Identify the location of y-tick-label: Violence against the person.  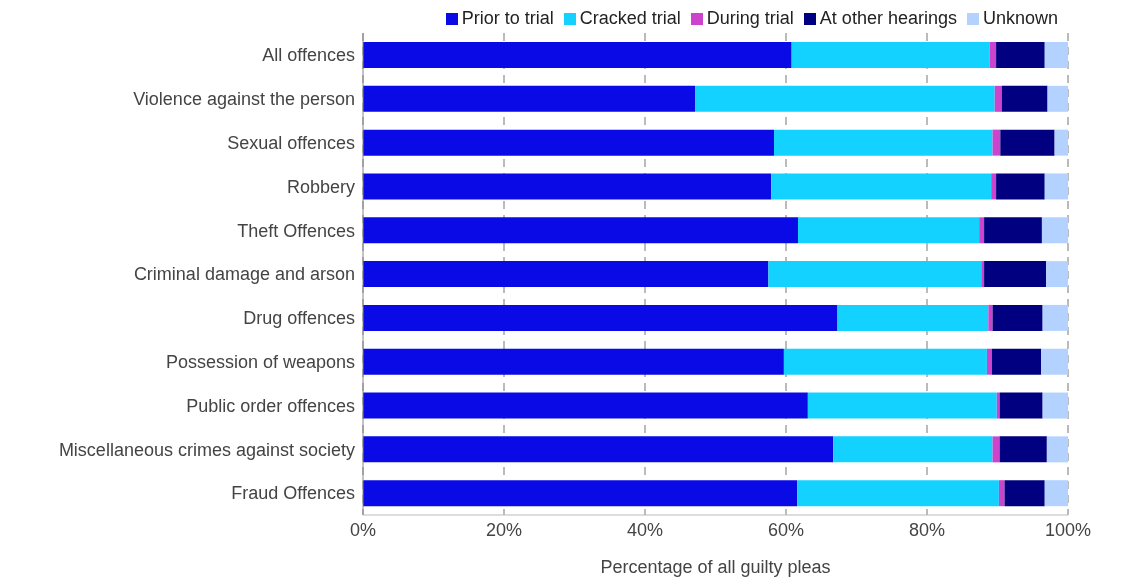
(244, 99).